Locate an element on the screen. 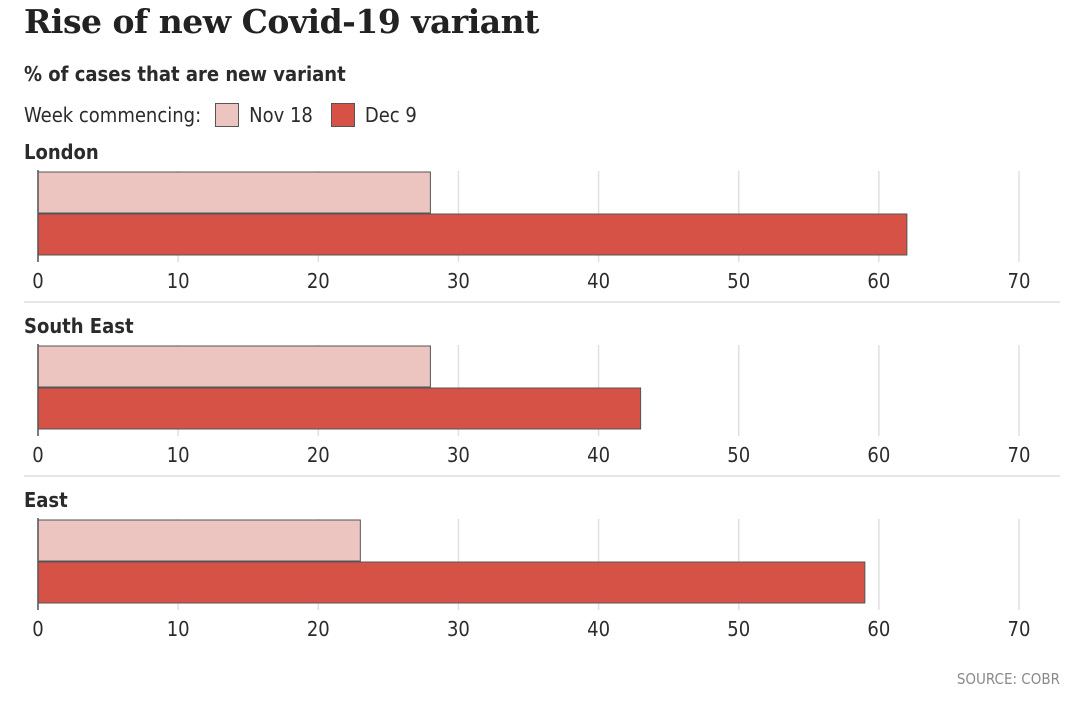 The width and height of the screenshot is (1080, 707). legend-swatch-dec9 is located at coordinates (342, 115).